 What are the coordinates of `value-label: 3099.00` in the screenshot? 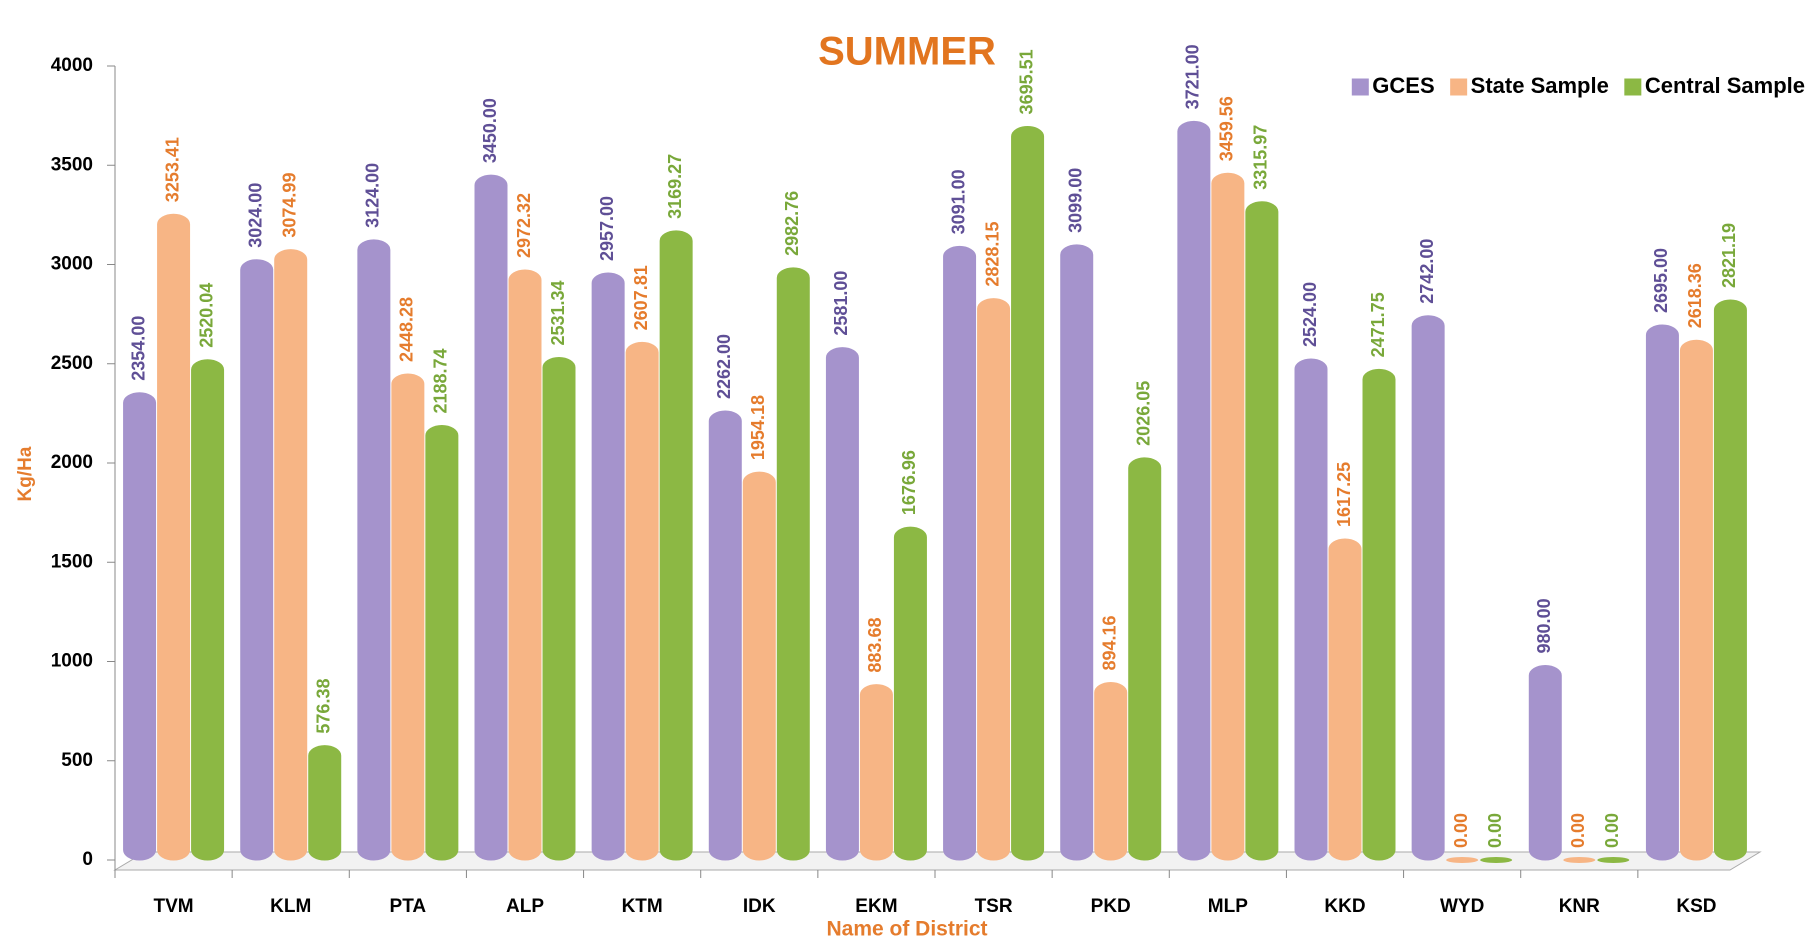 It's located at (1075, 200).